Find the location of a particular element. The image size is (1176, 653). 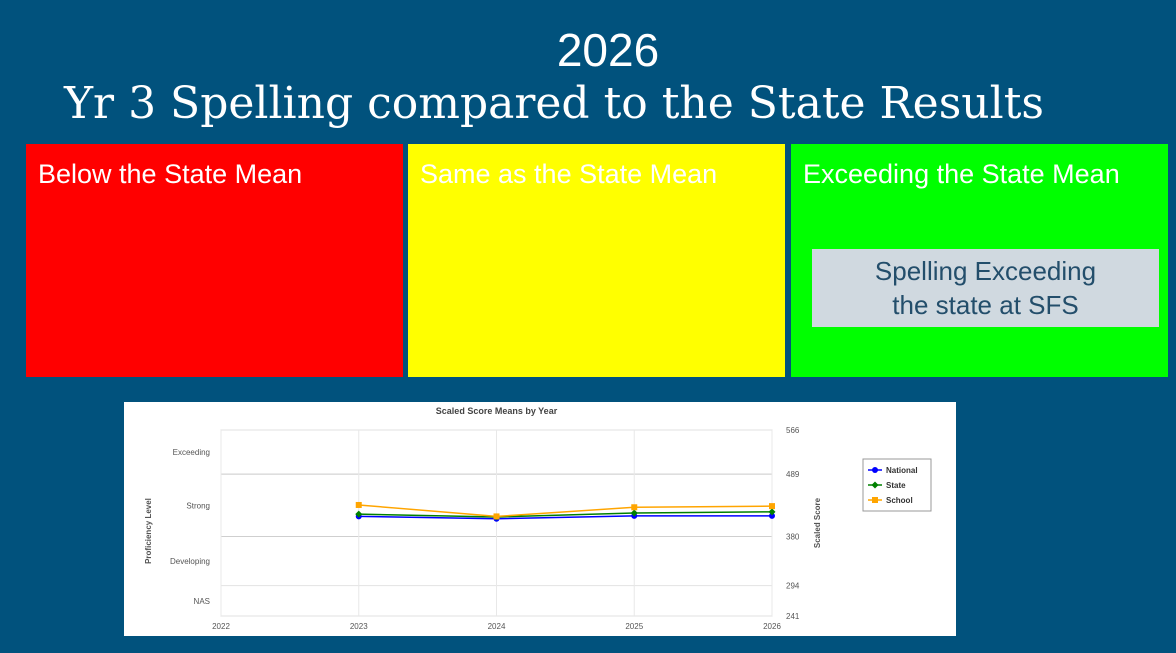

legend-marker-school is located at coordinates (875, 500).